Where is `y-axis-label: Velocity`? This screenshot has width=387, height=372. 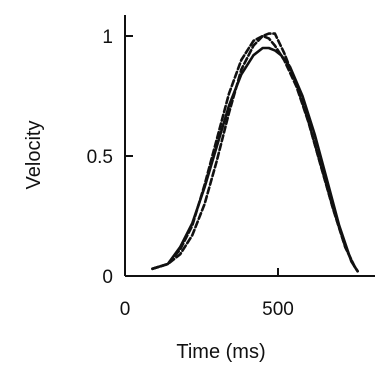
y-axis-label: Velocity is located at coordinates (34, 155).